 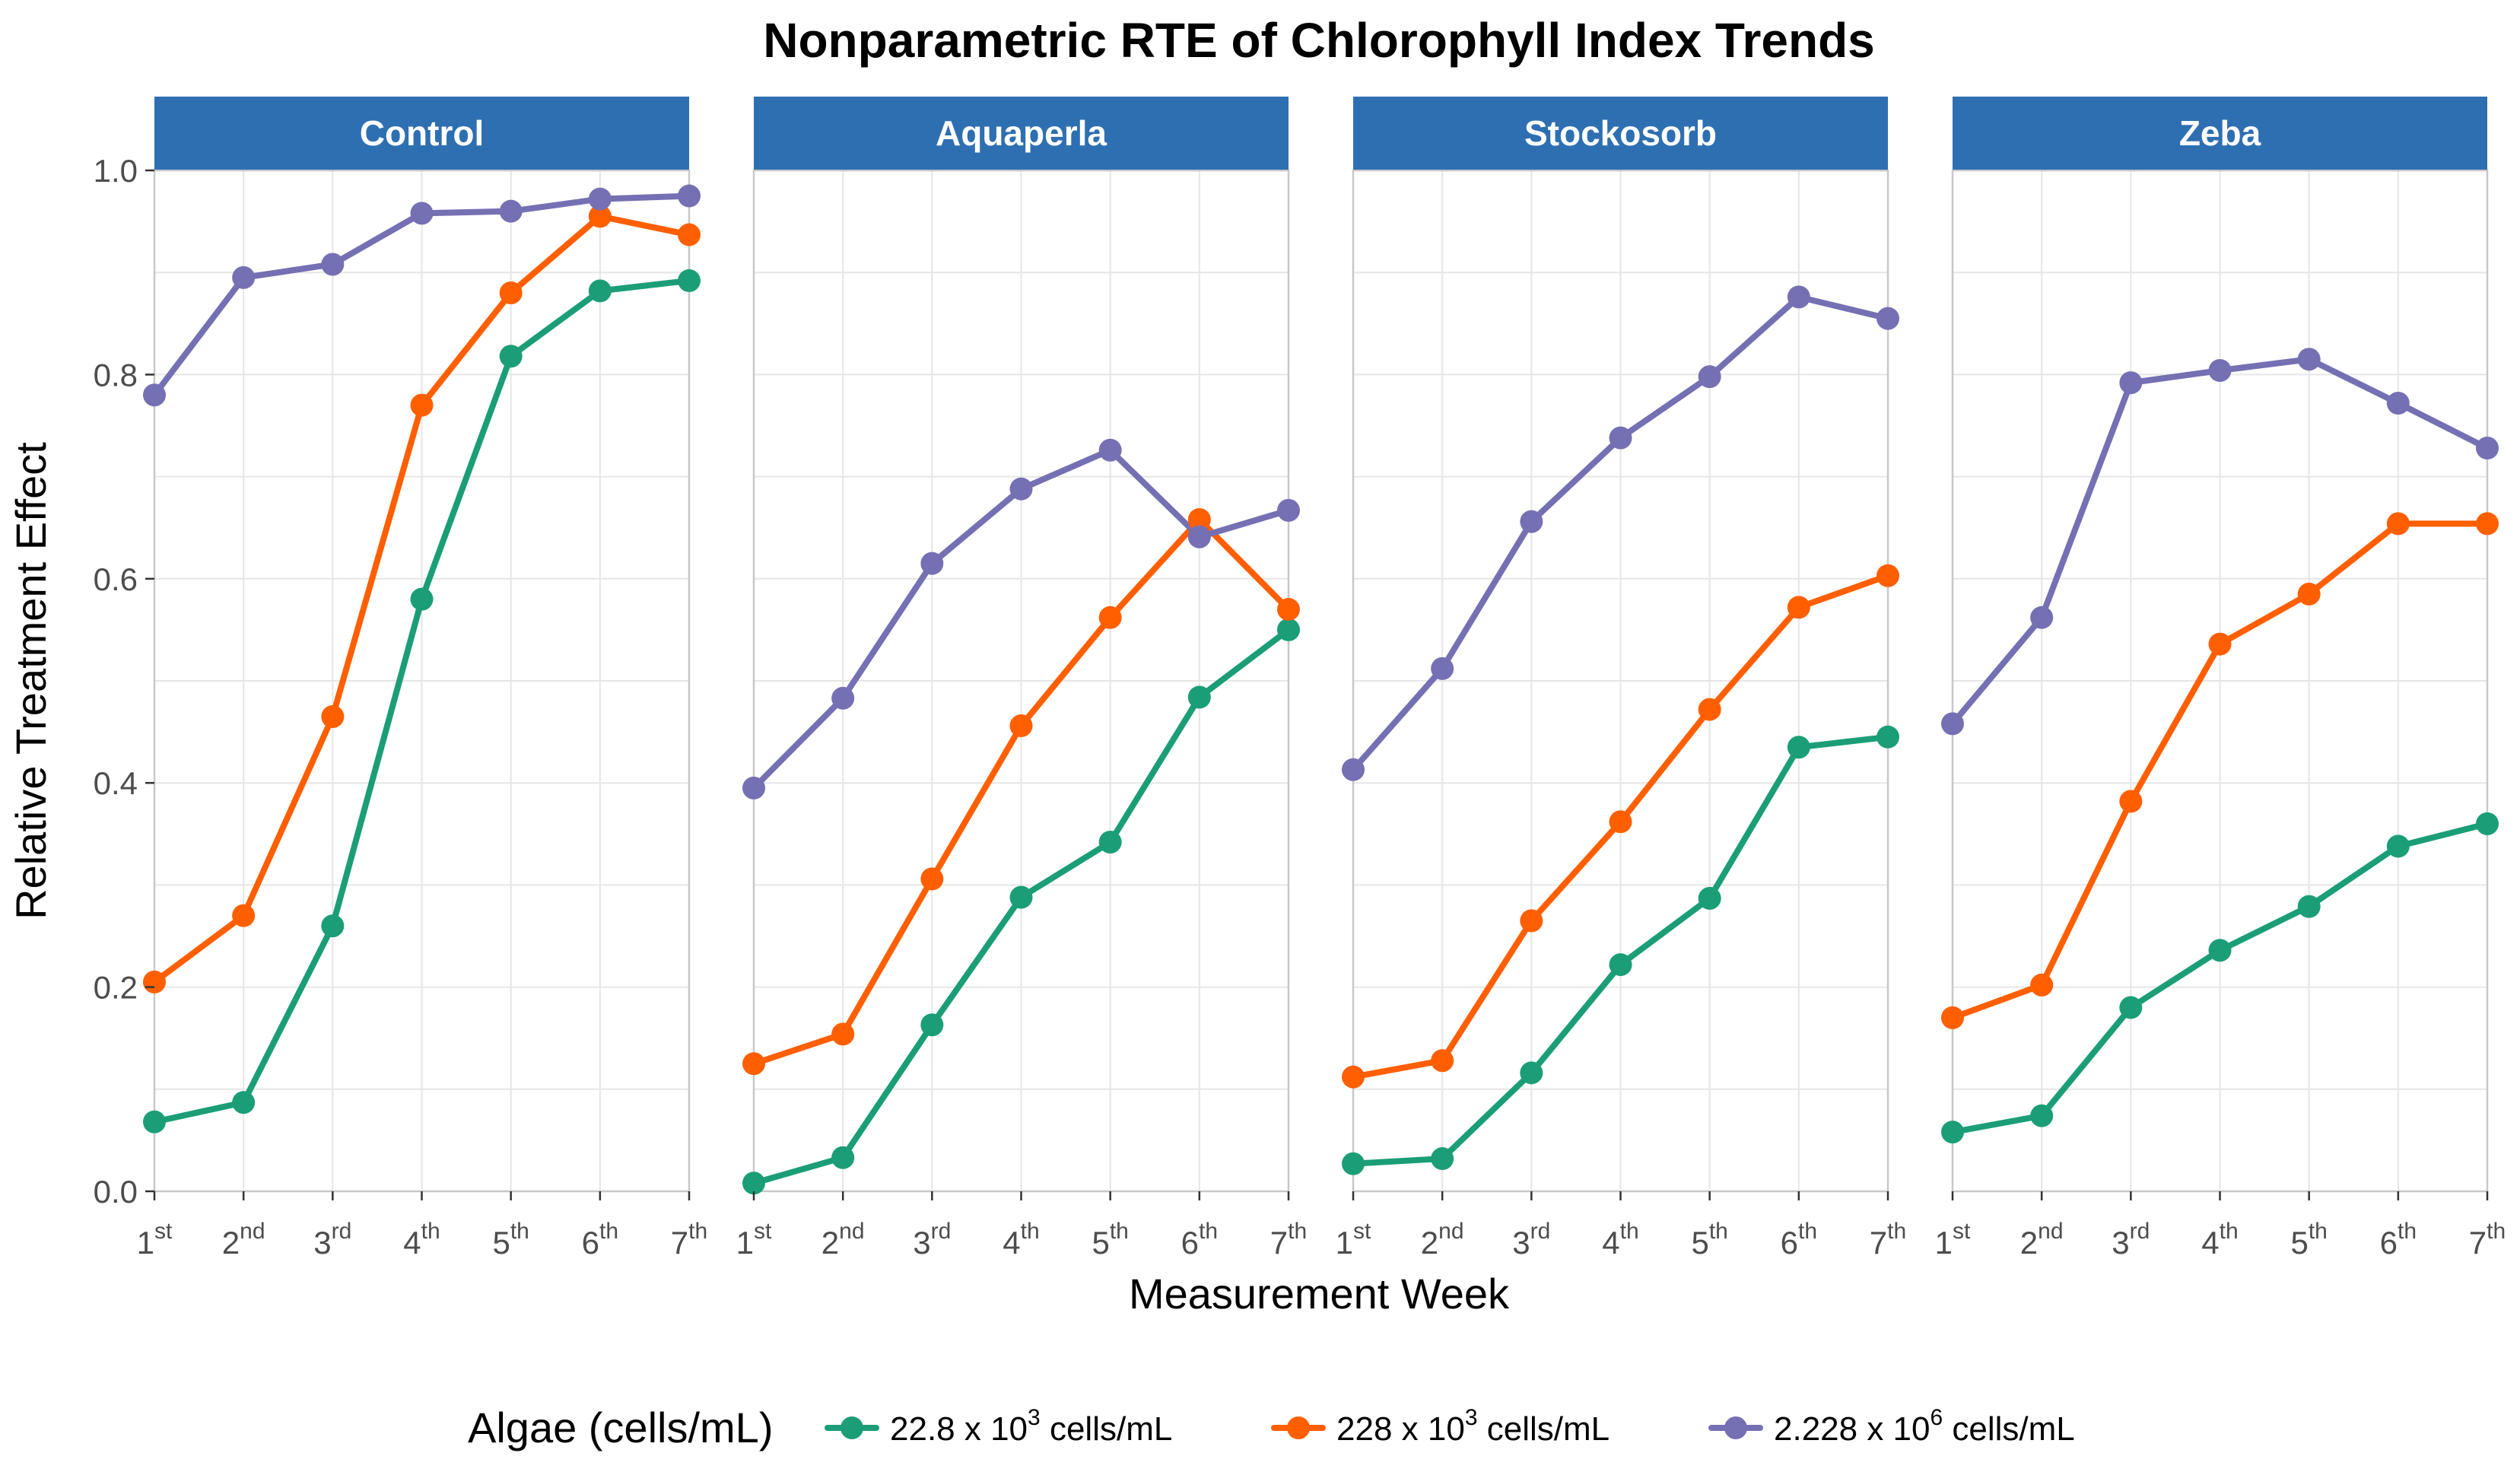 I want to click on x-tick-number: 5, so click(x=501, y=1243).